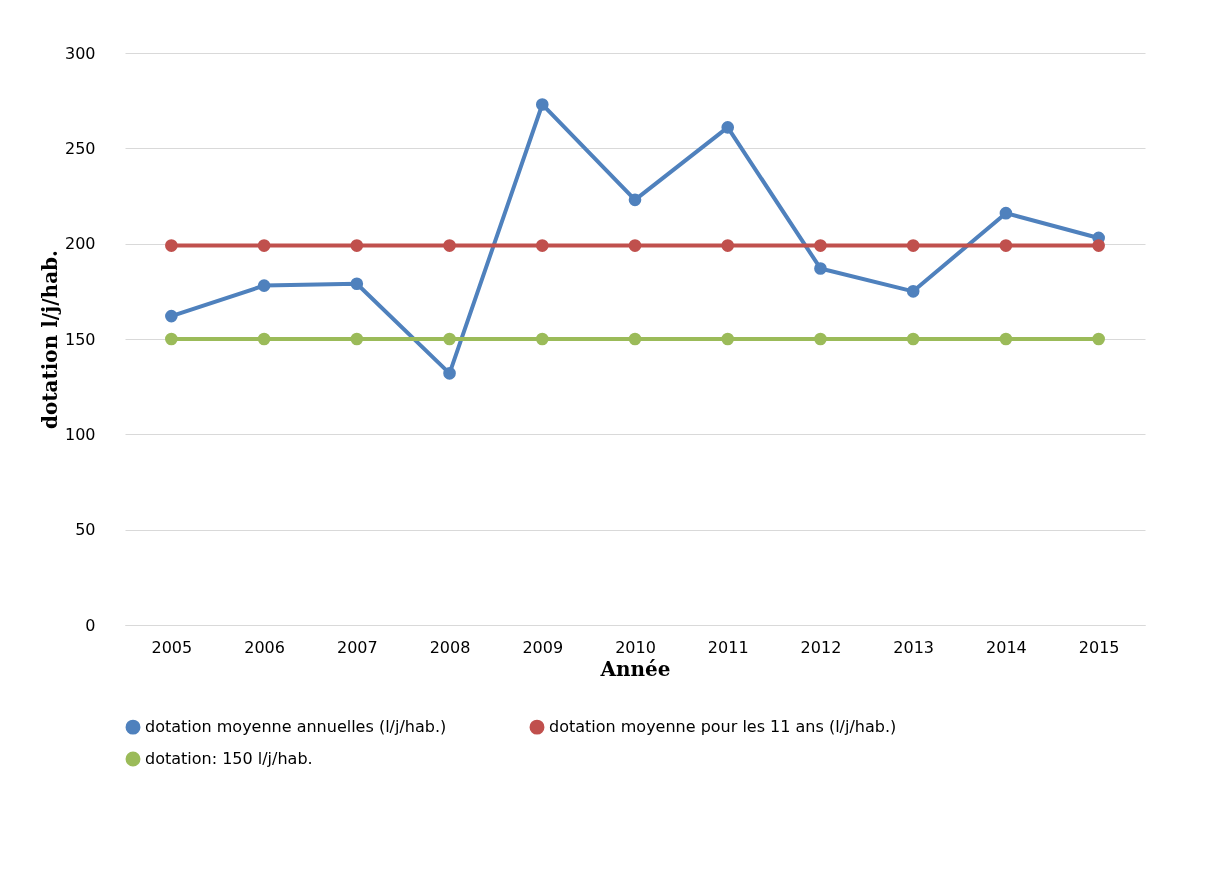 This screenshot has height=878, width=1208. Describe the element at coordinates (543, 647) in the screenshot. I see `x-tick-label: 2009` at that location.